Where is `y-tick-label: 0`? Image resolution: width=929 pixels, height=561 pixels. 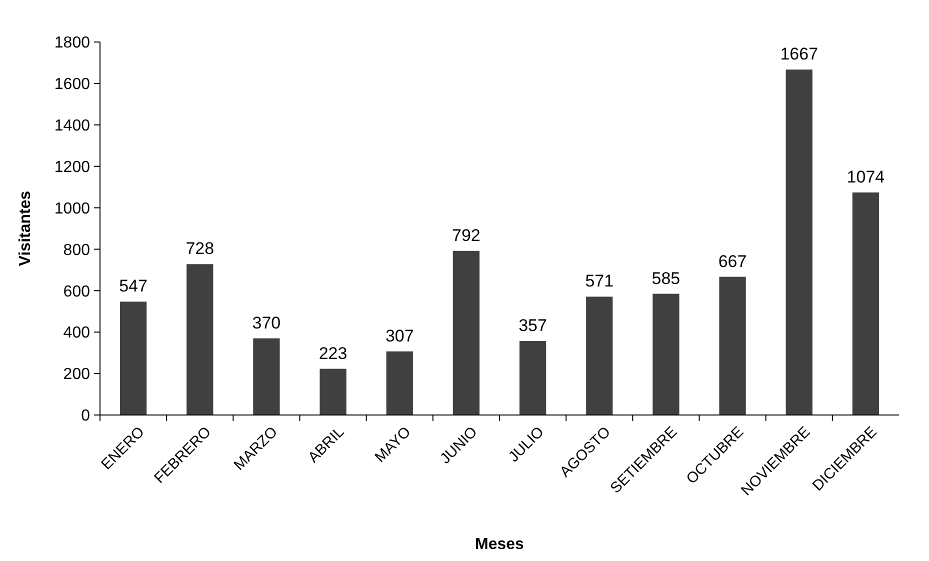 y-tick-label: 0 is located at coordinates (85, 416).